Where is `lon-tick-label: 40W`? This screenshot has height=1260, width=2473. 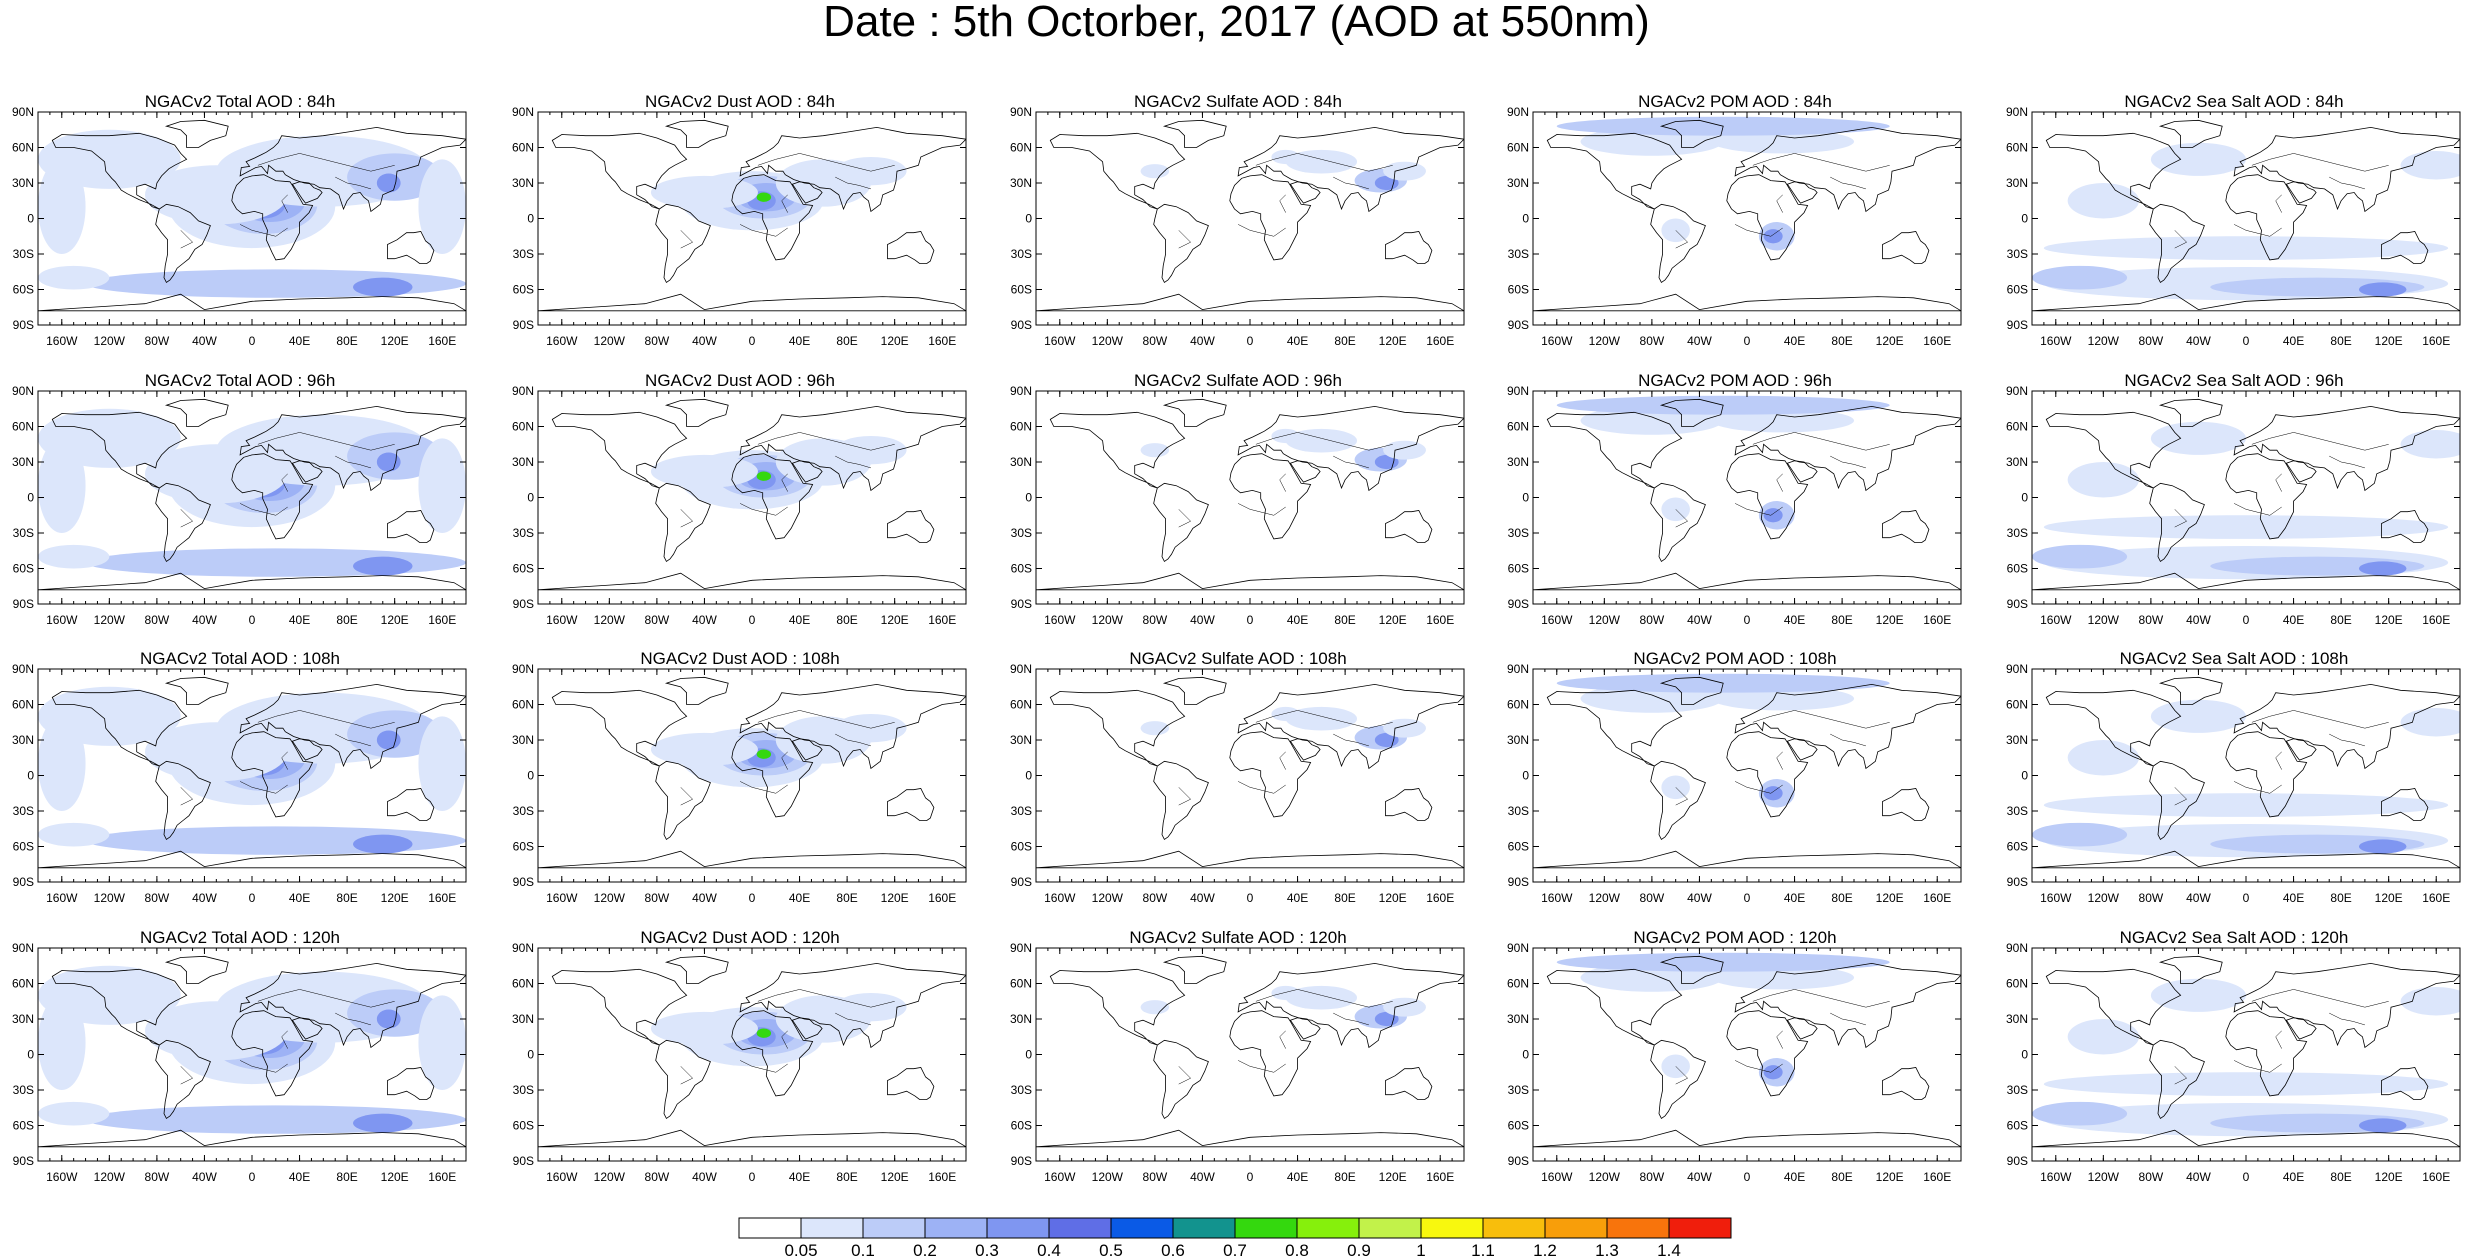 lon-tick-label: 40W is located at coordinates (704, 1177).